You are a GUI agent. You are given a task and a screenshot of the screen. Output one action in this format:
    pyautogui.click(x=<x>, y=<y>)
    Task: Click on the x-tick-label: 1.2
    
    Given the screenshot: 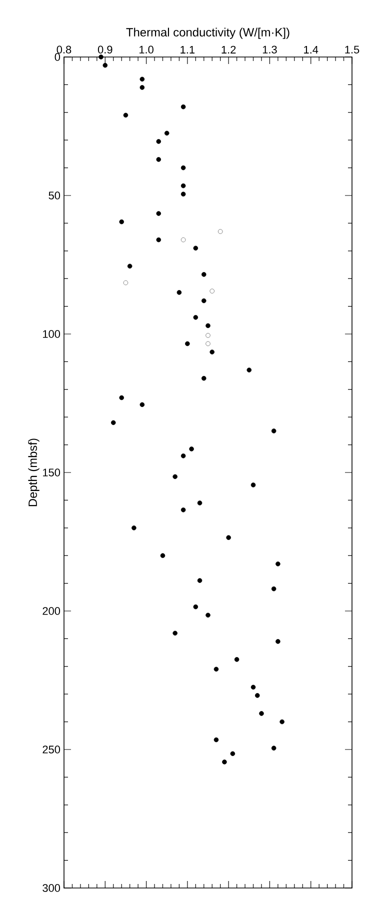 What is the action you would take?
    pyautogui.click(x=229, y=50)
    